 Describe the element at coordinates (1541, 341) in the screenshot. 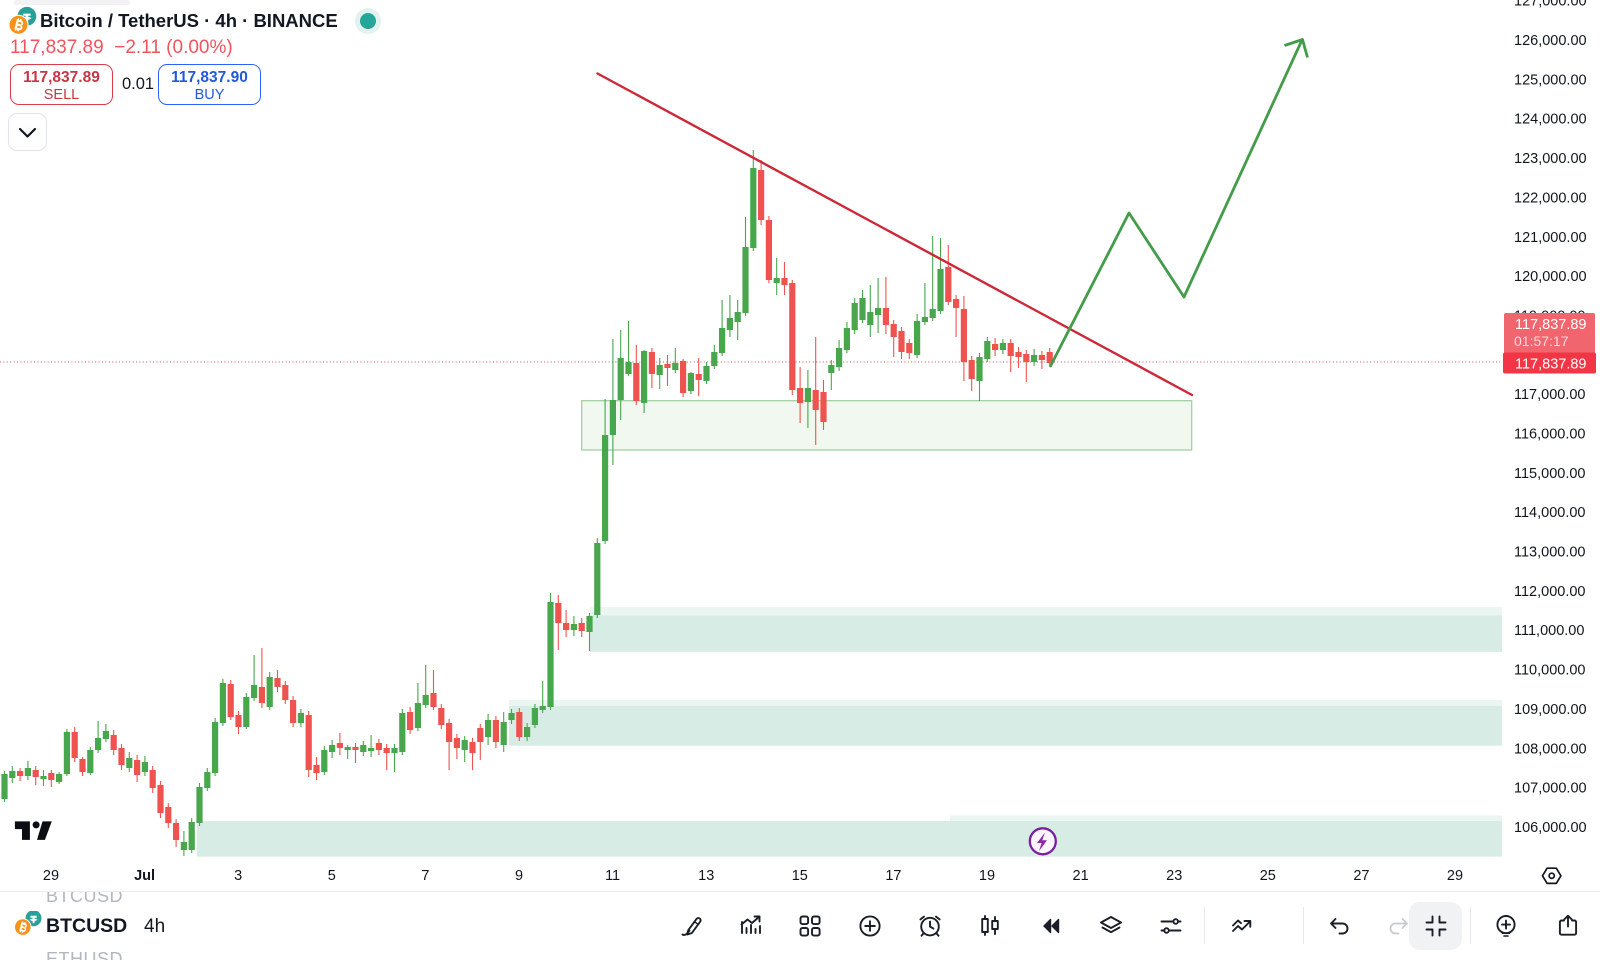

I see `svg-text: 01:57:17` at that location.